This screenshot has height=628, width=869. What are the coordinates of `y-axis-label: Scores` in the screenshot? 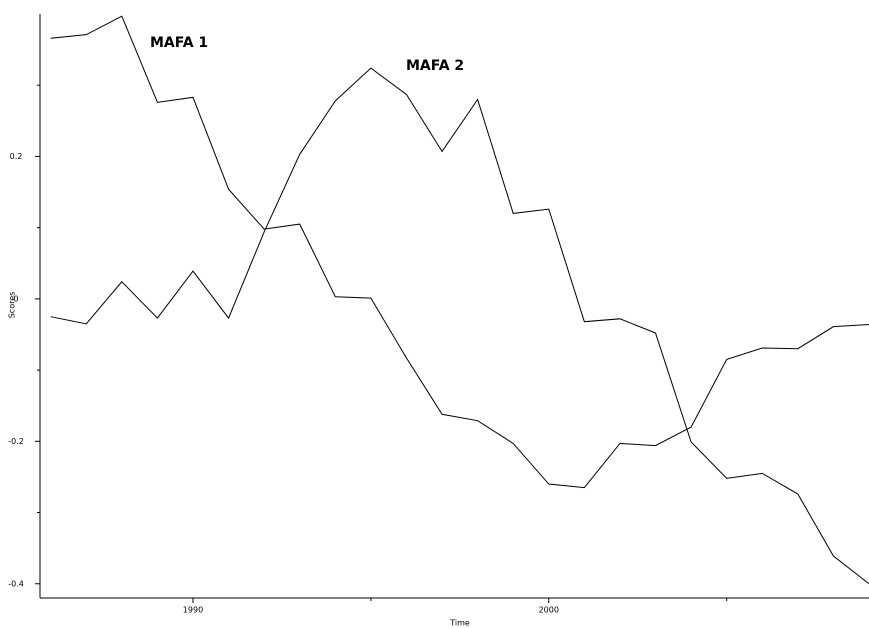 It's located at (12, 305).